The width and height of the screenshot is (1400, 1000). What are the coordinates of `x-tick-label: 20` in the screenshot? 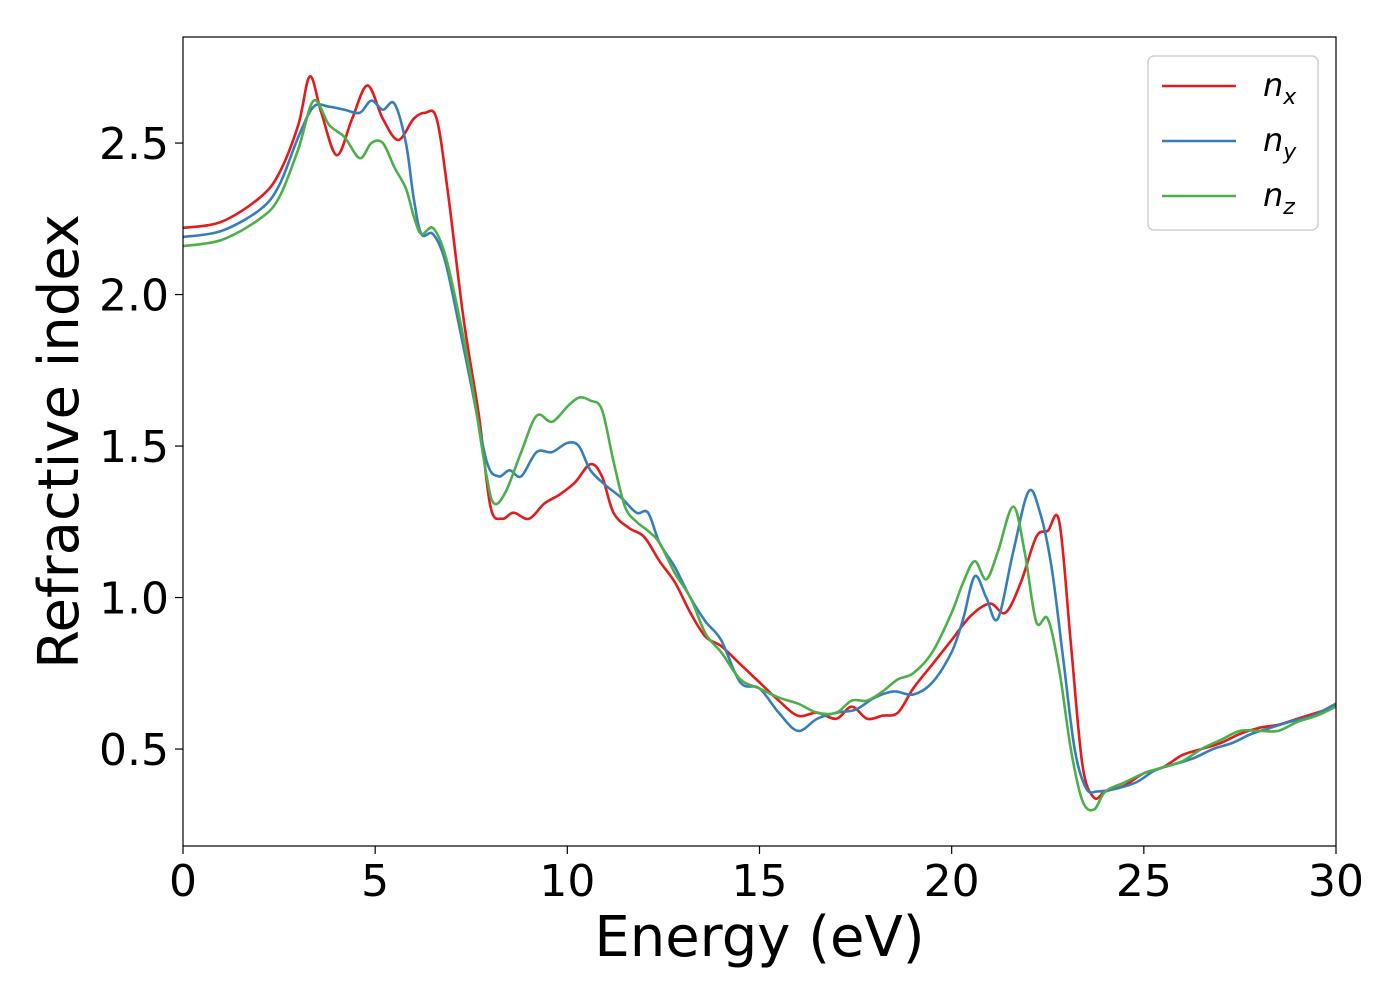 It's located at (952, 881).